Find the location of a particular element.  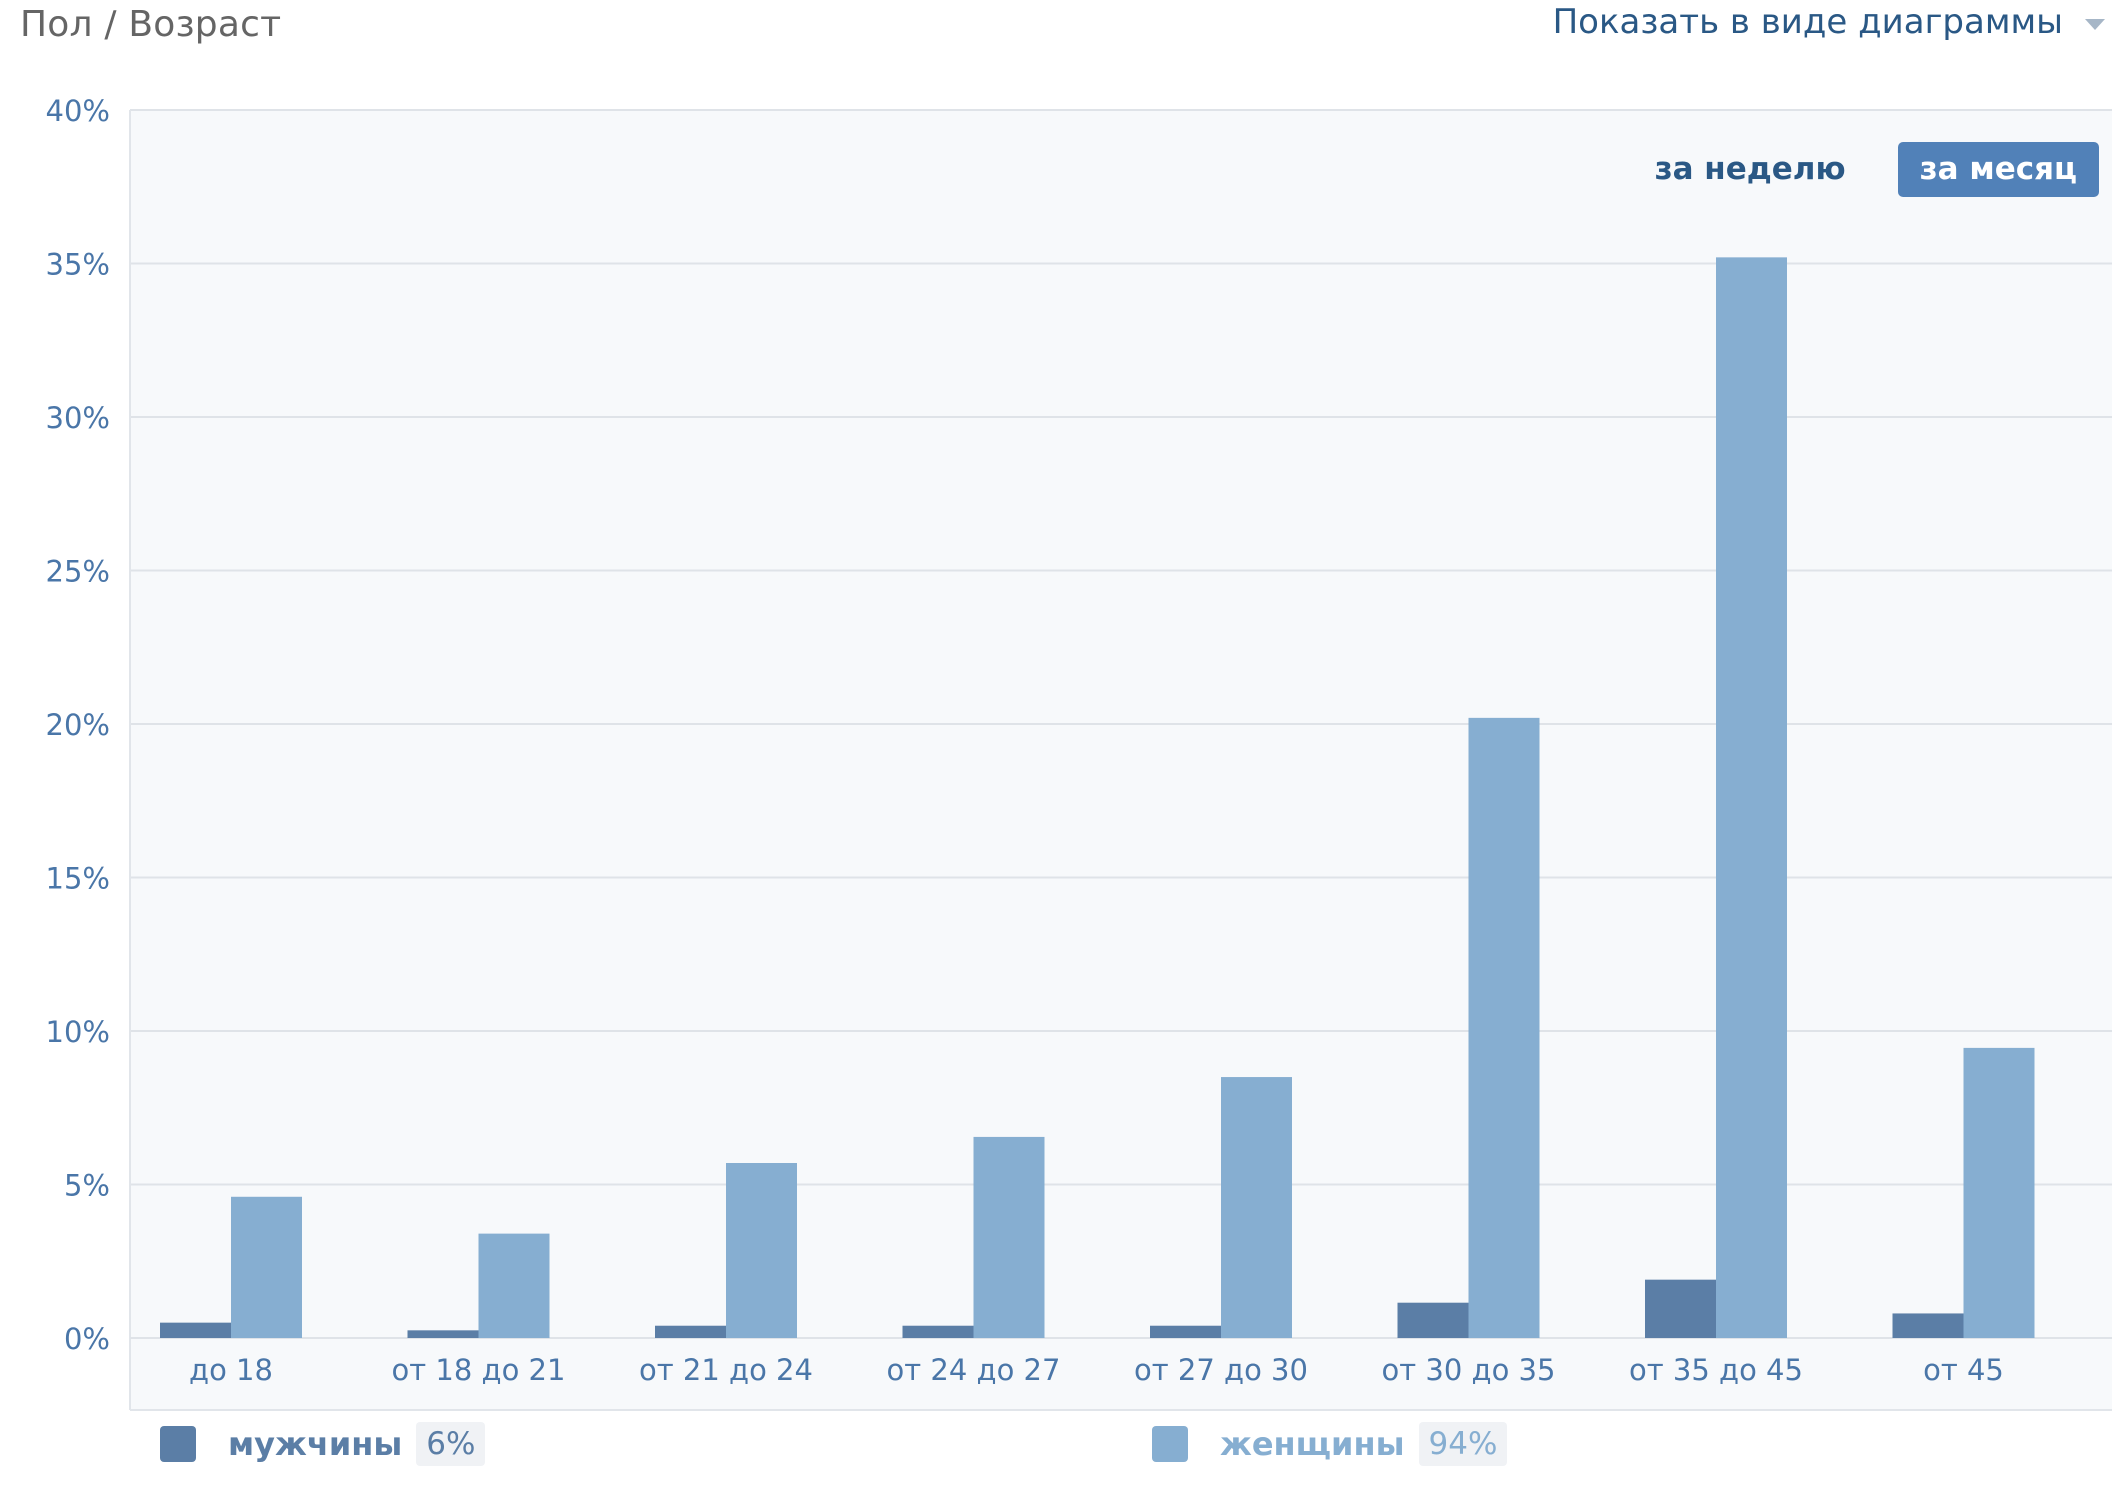

x-tick-label: от 21 до 24 is located at coordinates (726, 1370).